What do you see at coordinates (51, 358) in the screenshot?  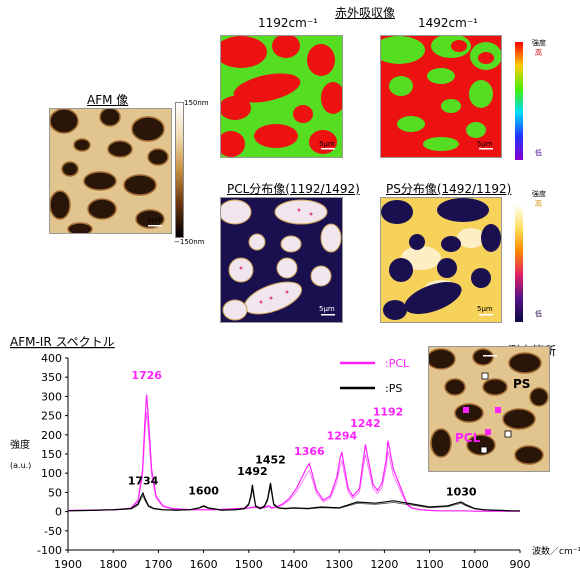 I see `y-tick-label: 400` at bounding box center [51, 358].